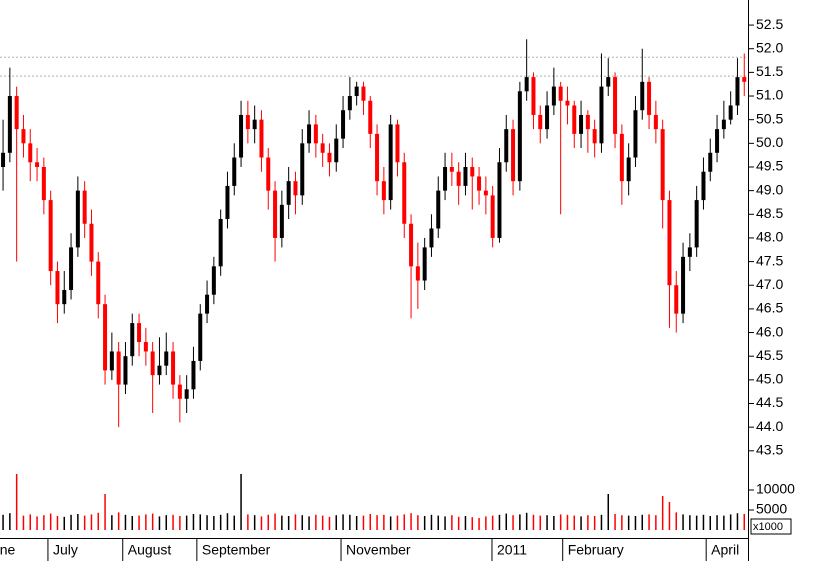  I want to click on y-tick-label: 44.5, so click(769, 402).